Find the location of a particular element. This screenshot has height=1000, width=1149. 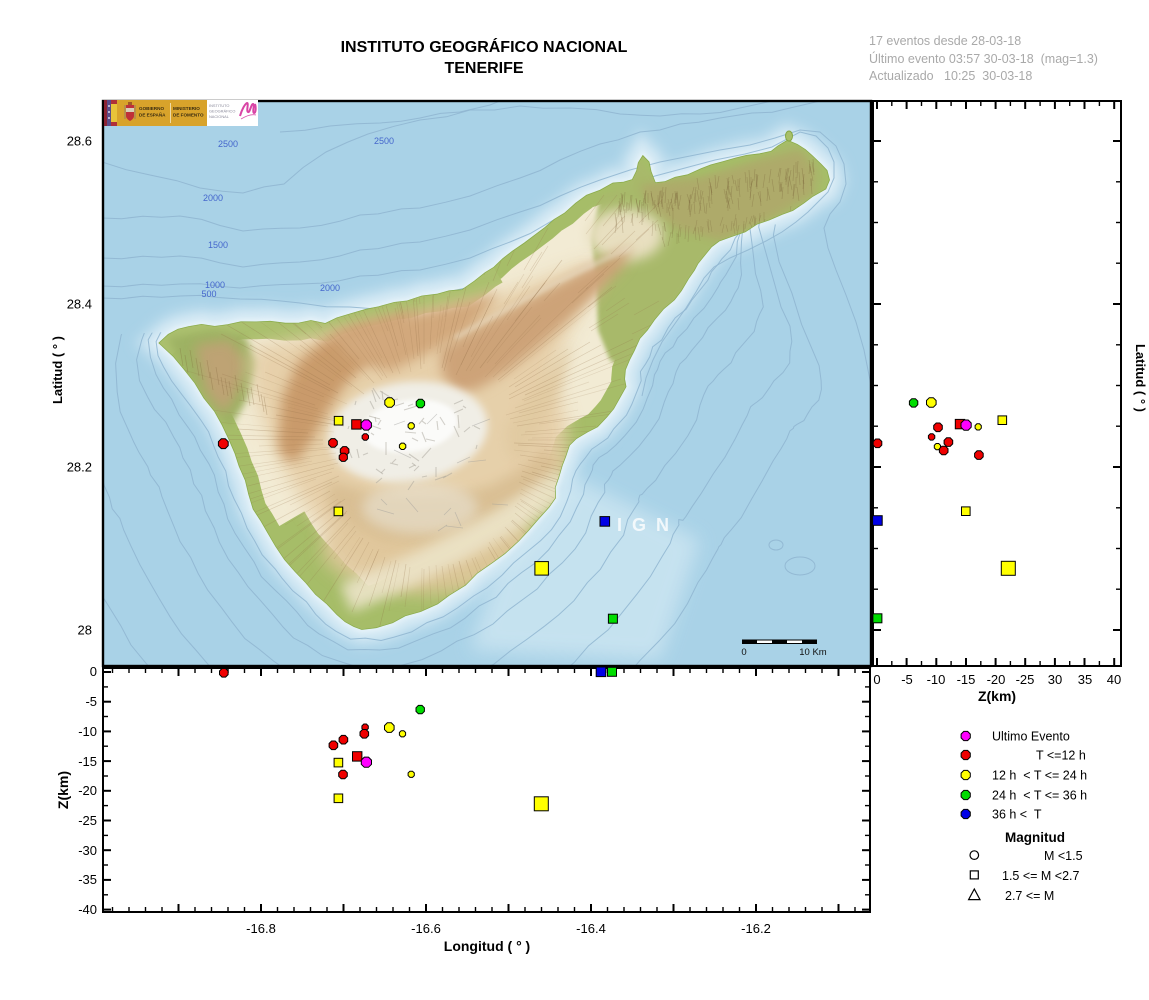

svg-text: 17 eventos desde 28-03-18 is located at coordinates (945, 41).